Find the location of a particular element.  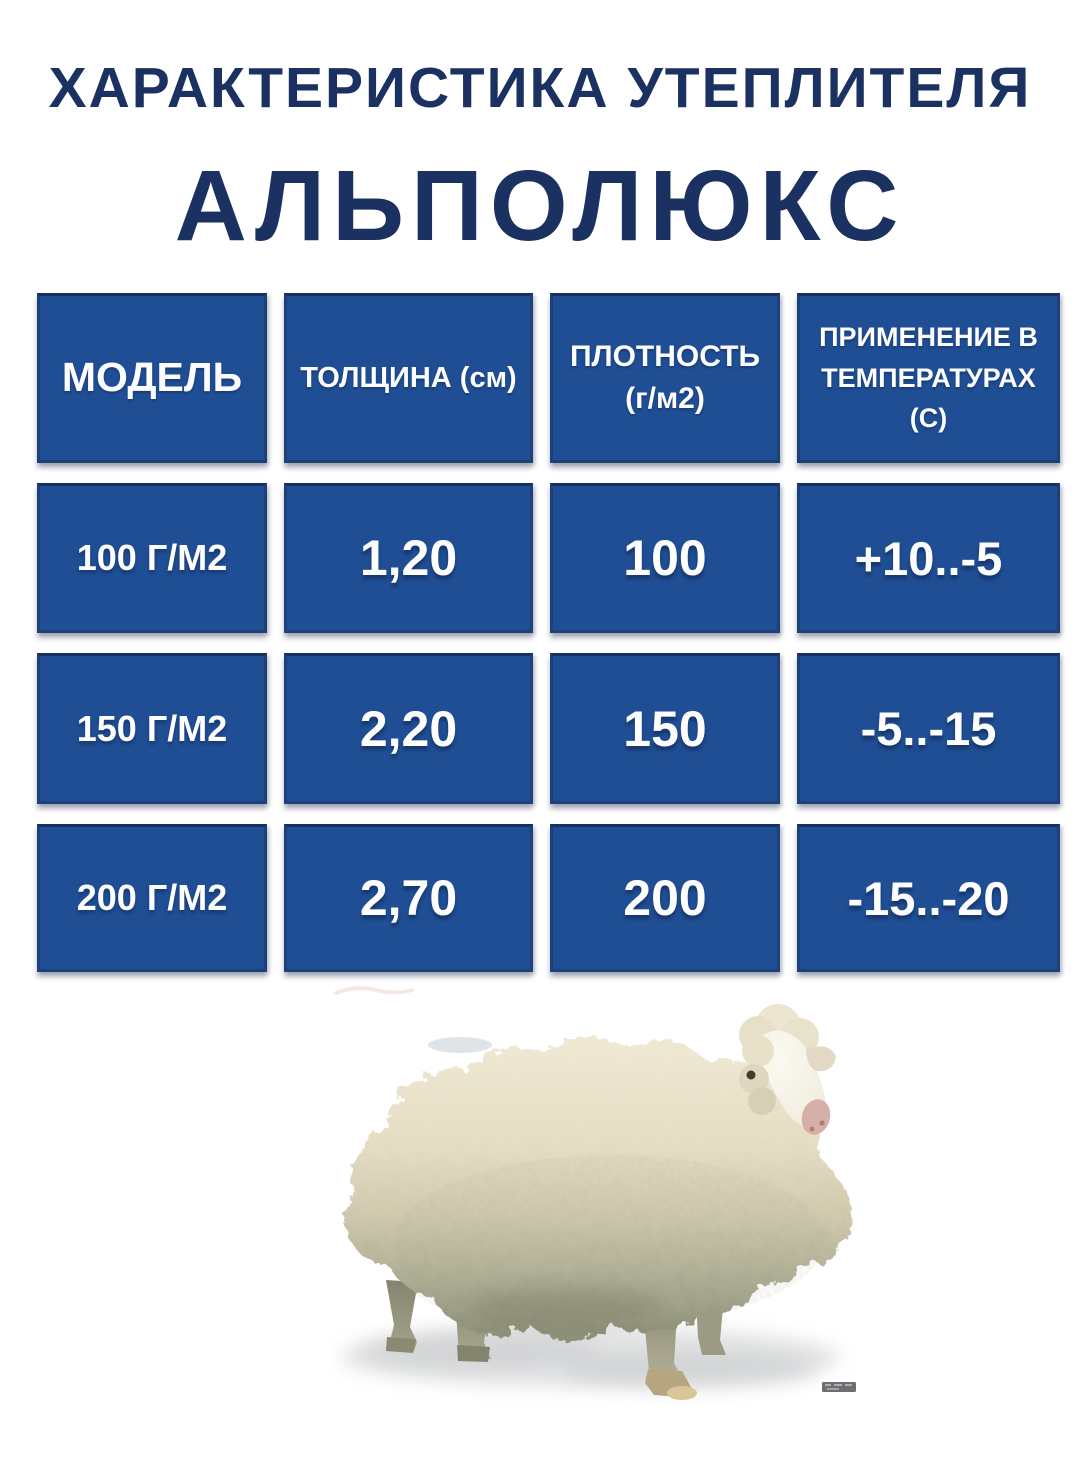

page-title: ХАРАКТЕРИСТИКА УТЕПЛИТЕЛЯ is located at coordinates (540, 88).